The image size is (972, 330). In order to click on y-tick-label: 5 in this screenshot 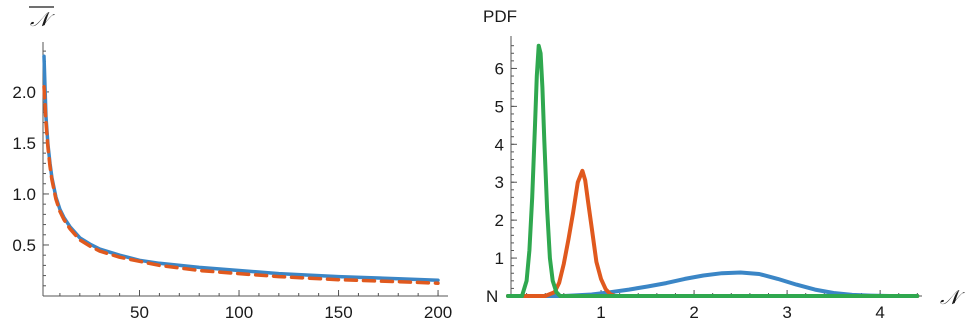, I will do `click(499, 106)`.